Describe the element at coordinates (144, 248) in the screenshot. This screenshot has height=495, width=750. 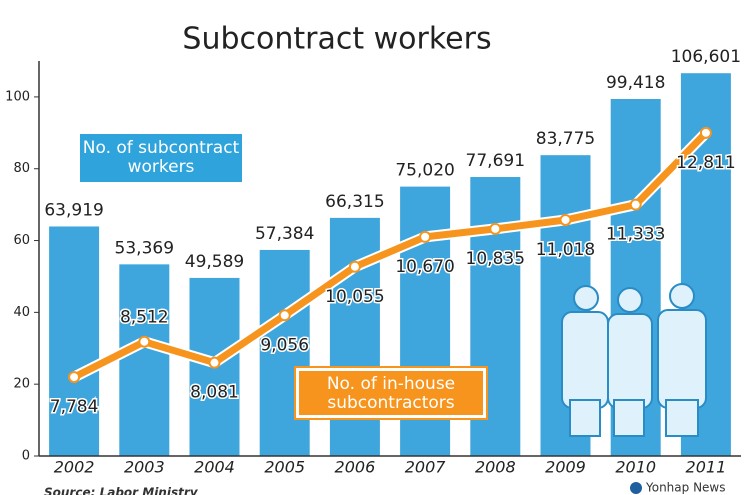
I see `bar-value-label: 53,369` at that location.